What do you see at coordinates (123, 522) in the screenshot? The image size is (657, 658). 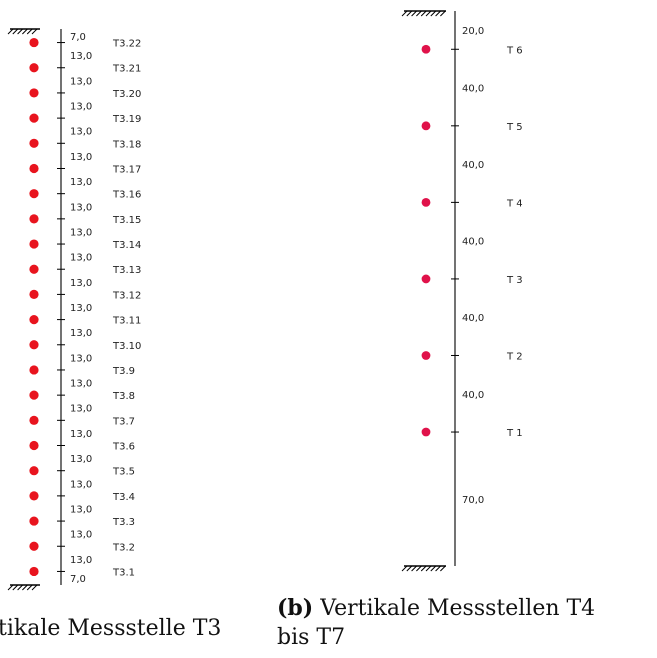 I see `a-sensor-label: T3.3` at bounding box center [123, 522].